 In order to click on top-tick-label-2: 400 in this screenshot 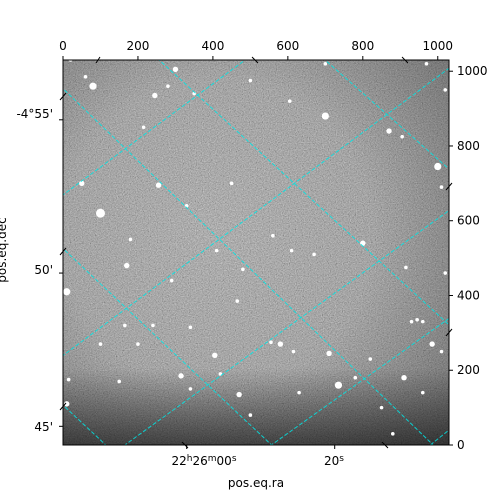, I will do `click(212, 46)`.